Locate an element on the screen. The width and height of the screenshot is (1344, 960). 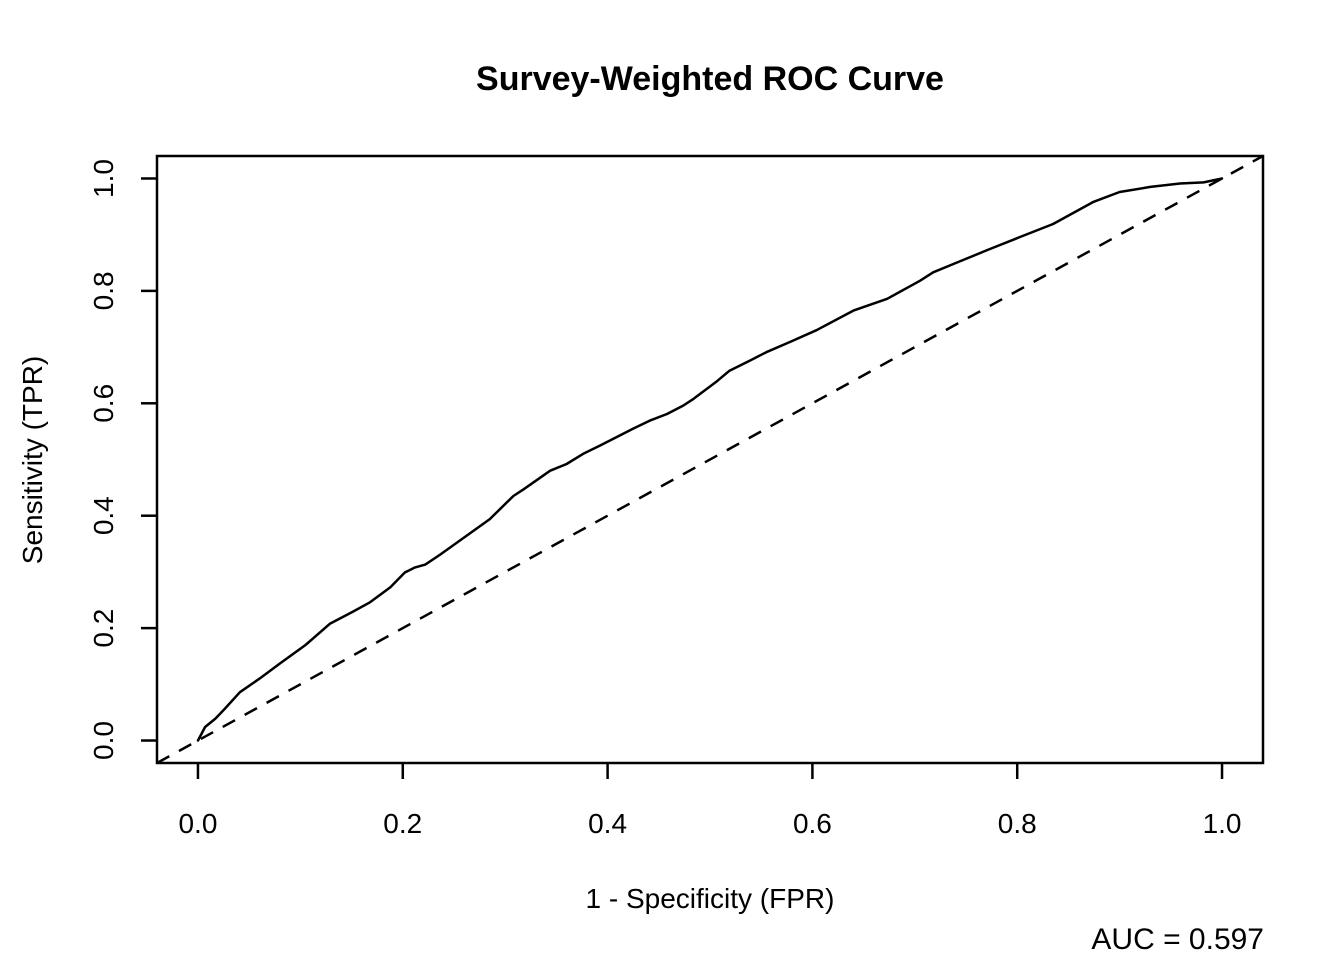
y-tick-label: 0.4 is located at coordinates (103, 515).